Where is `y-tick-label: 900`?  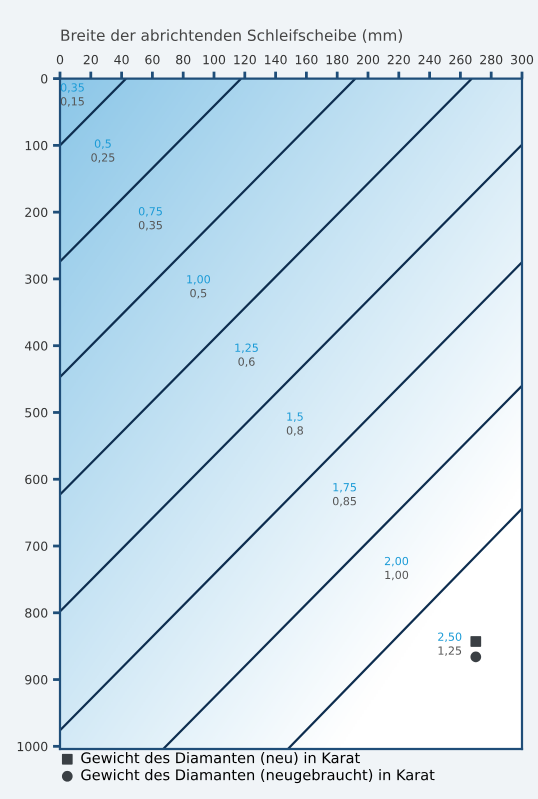
y-tick-label: 900 is located at coordinates (36, 679).